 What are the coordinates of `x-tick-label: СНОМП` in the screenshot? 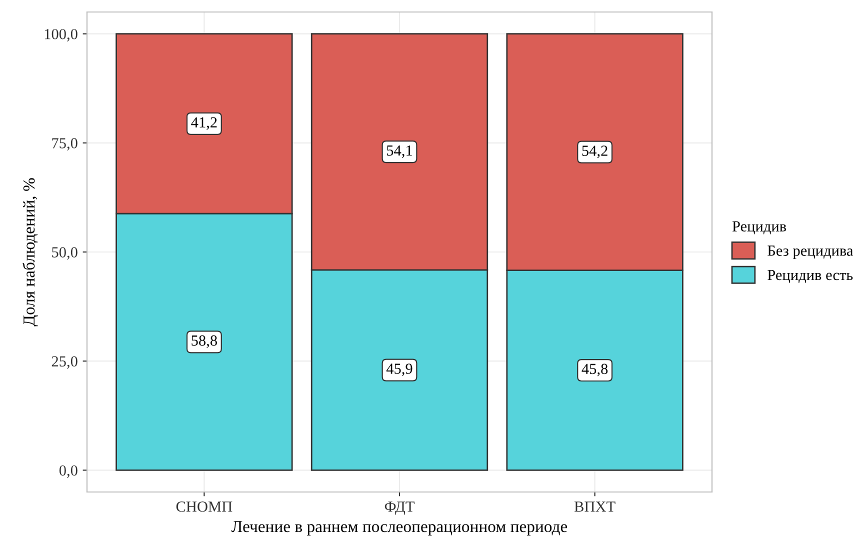 It's located at (204, 507).